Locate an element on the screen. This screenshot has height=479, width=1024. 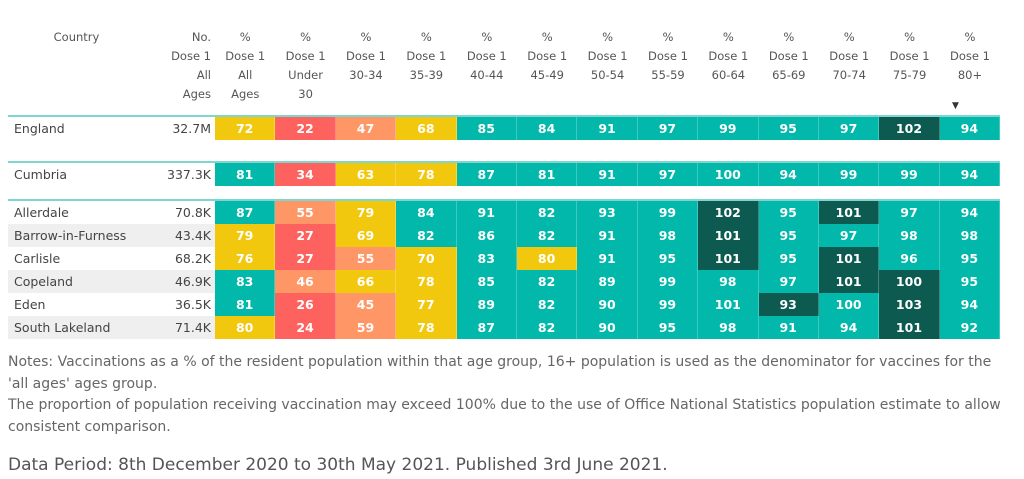
area-name: Allerdale is located at coordinates (41, 212).